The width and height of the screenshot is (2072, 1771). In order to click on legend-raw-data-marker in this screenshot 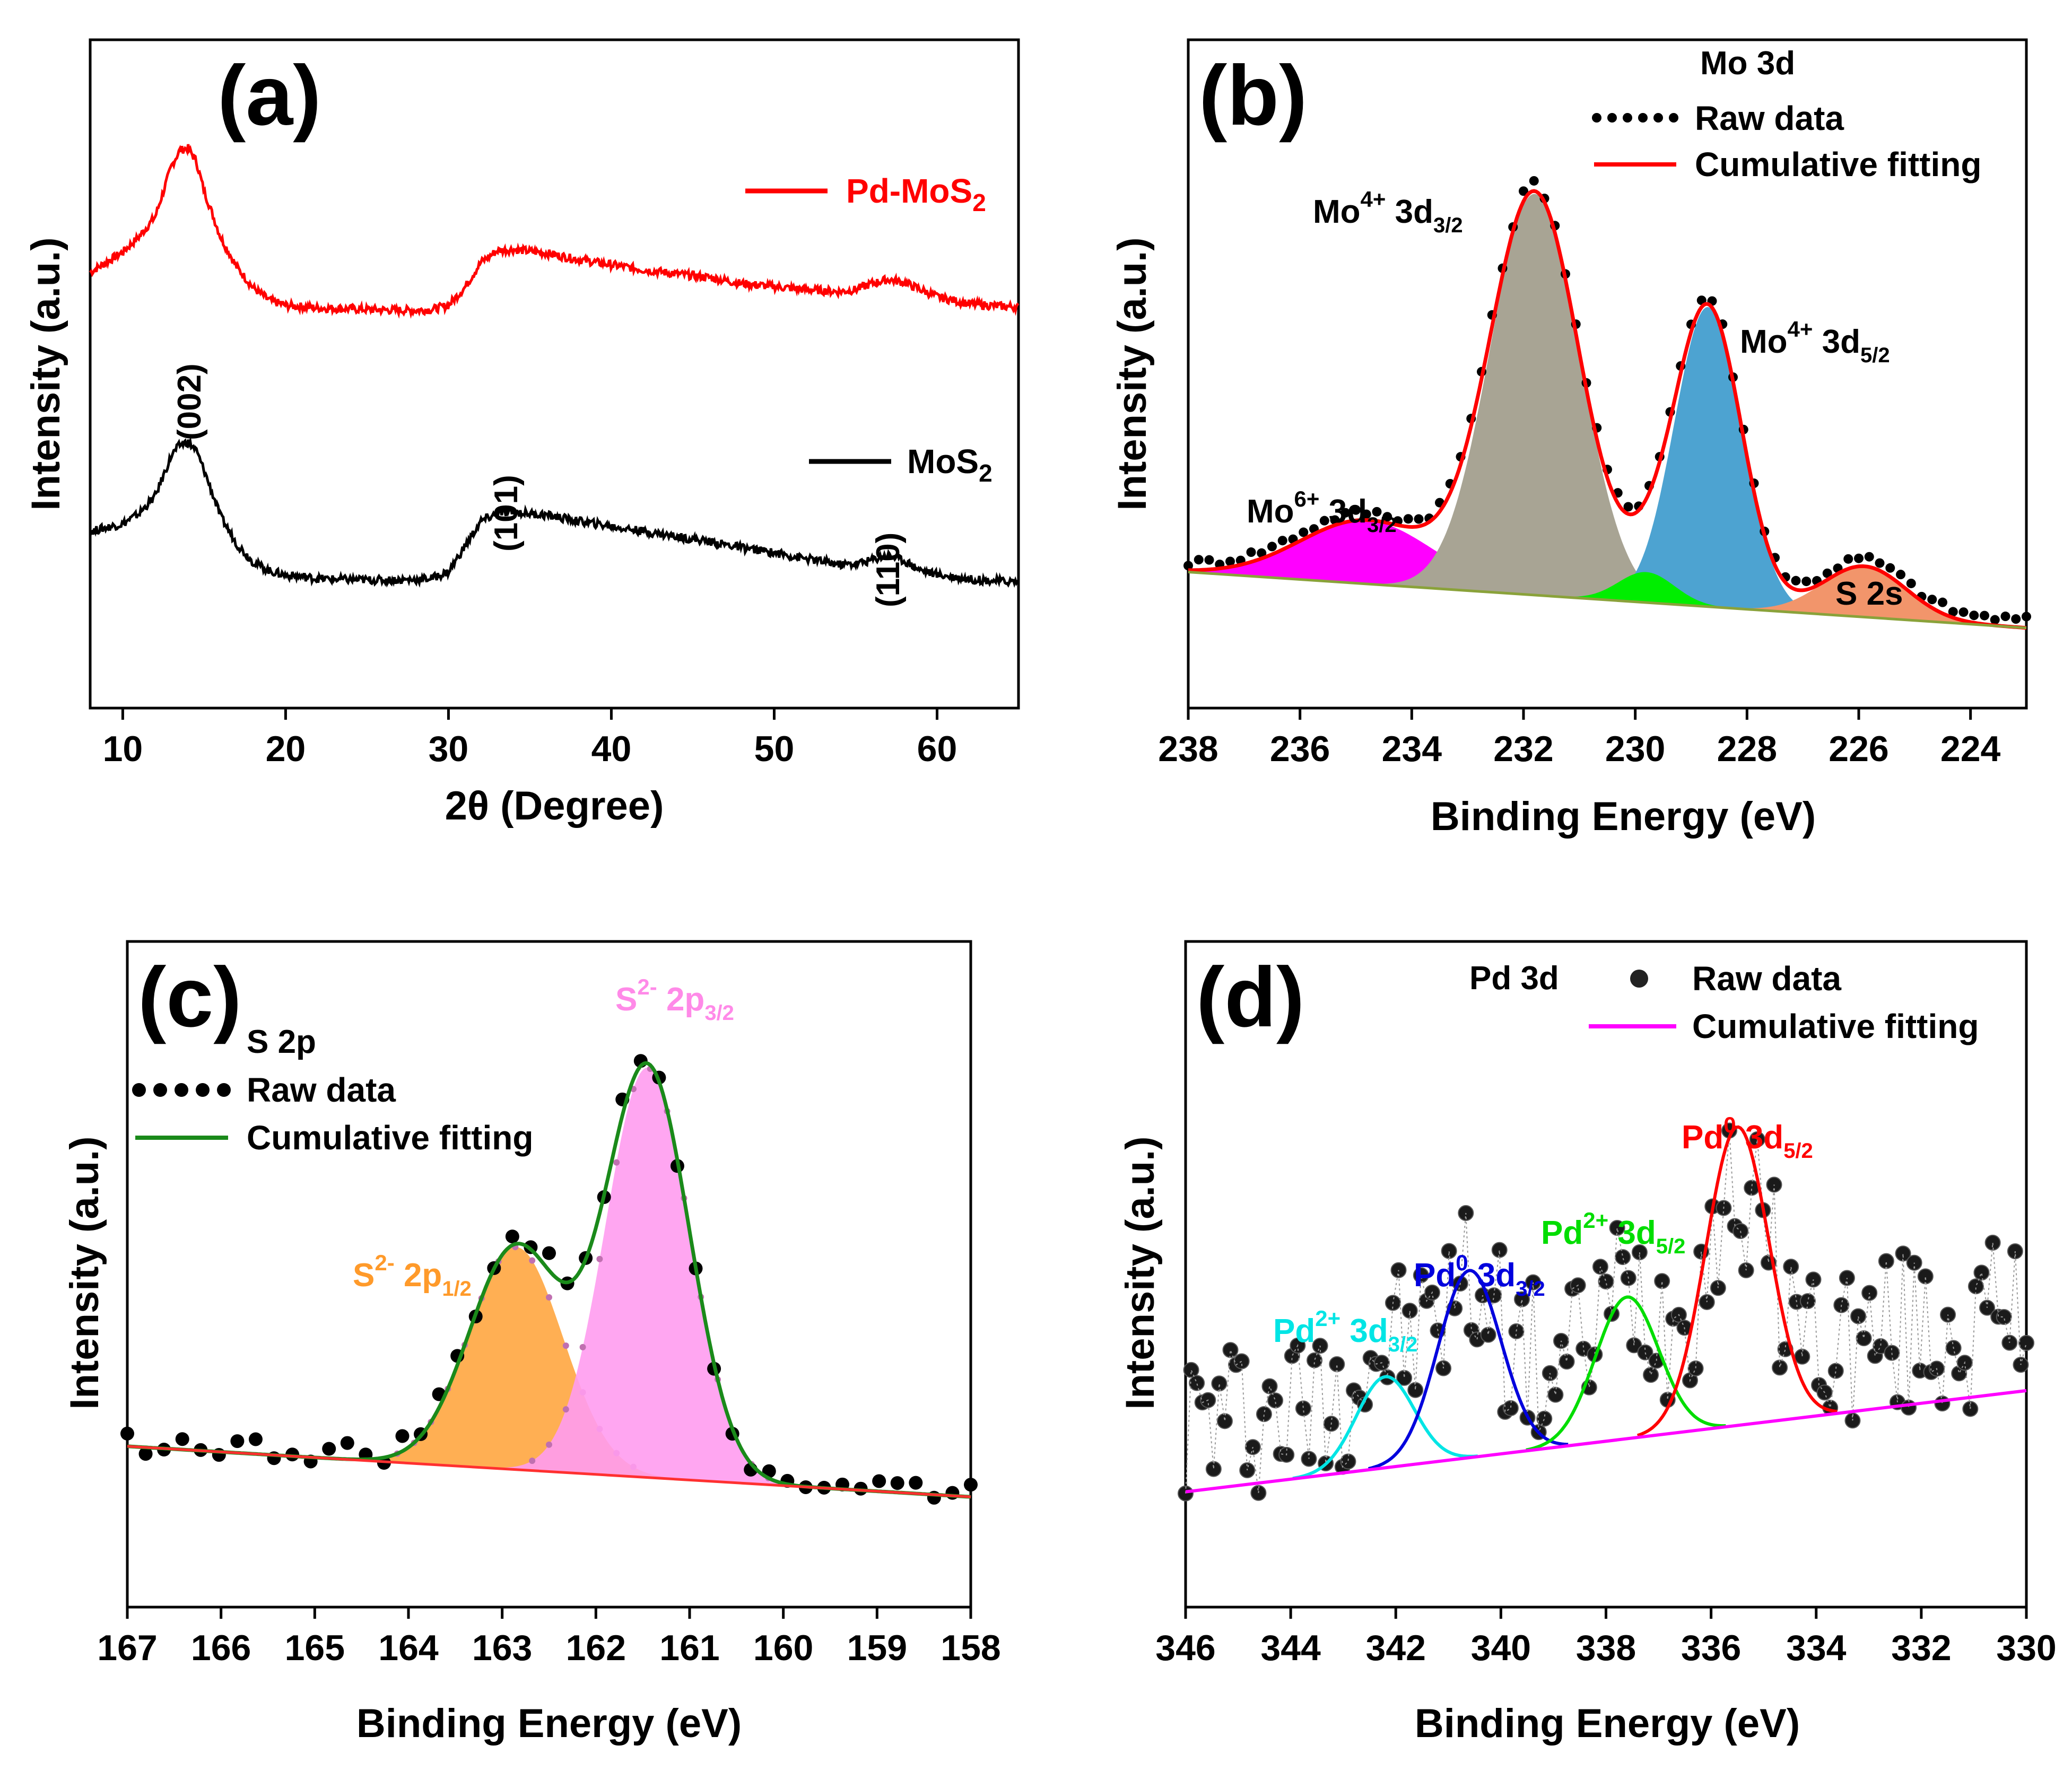, I will do `click(1639, 979)`.